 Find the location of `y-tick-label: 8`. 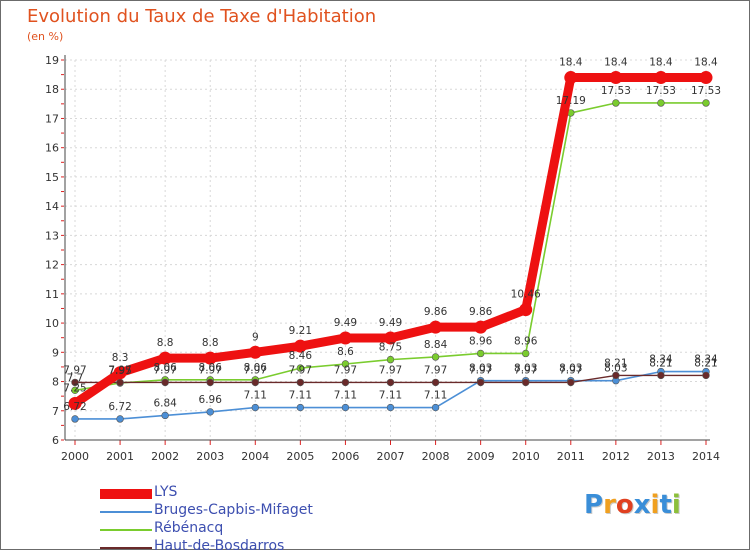

y-tick-label: 8 is located at coordinates (55, 382).